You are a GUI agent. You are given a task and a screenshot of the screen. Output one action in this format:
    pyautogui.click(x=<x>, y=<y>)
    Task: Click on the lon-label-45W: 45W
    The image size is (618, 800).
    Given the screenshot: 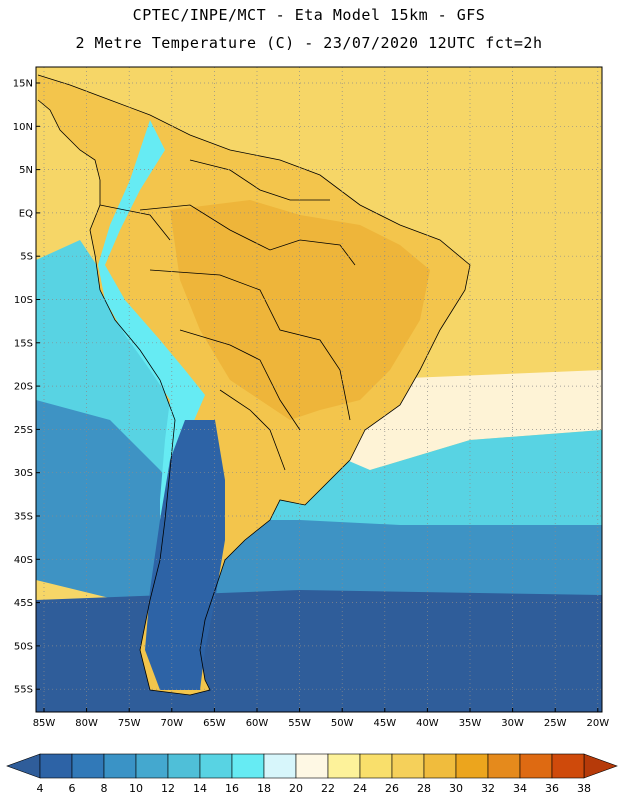 What is the action you would take?
    pyautogui.click(x=384, y=723)
    